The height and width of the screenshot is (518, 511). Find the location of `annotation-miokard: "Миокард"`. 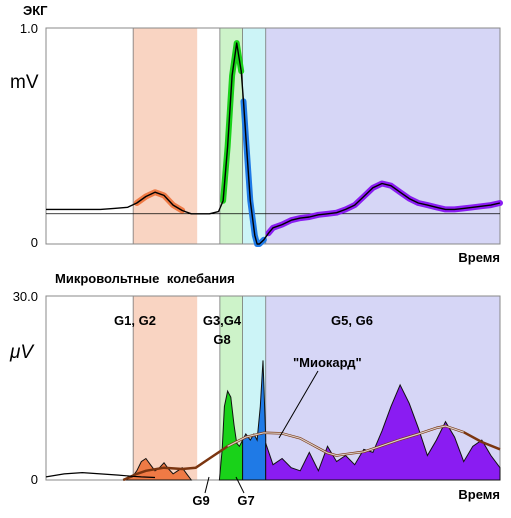

annotation-miokard: "Миокард" is located at coordinates (327, 362).